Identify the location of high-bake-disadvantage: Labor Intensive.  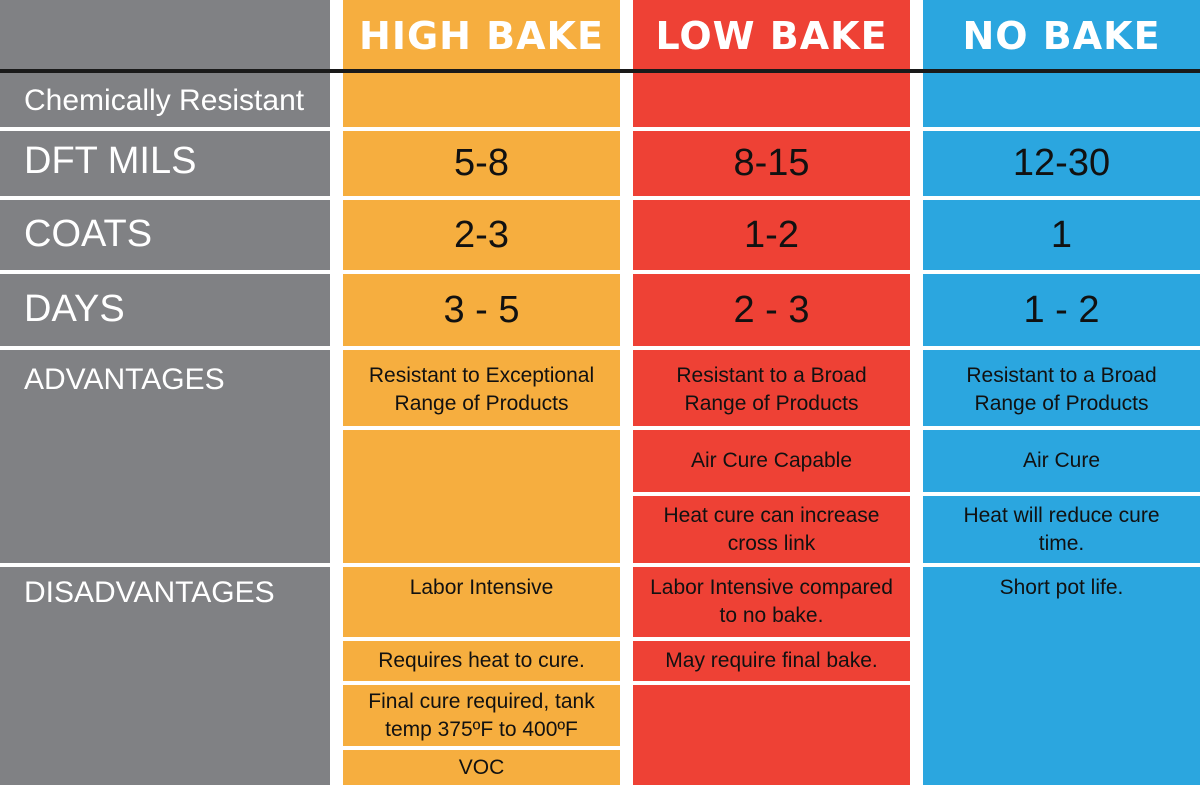
(481, 587).